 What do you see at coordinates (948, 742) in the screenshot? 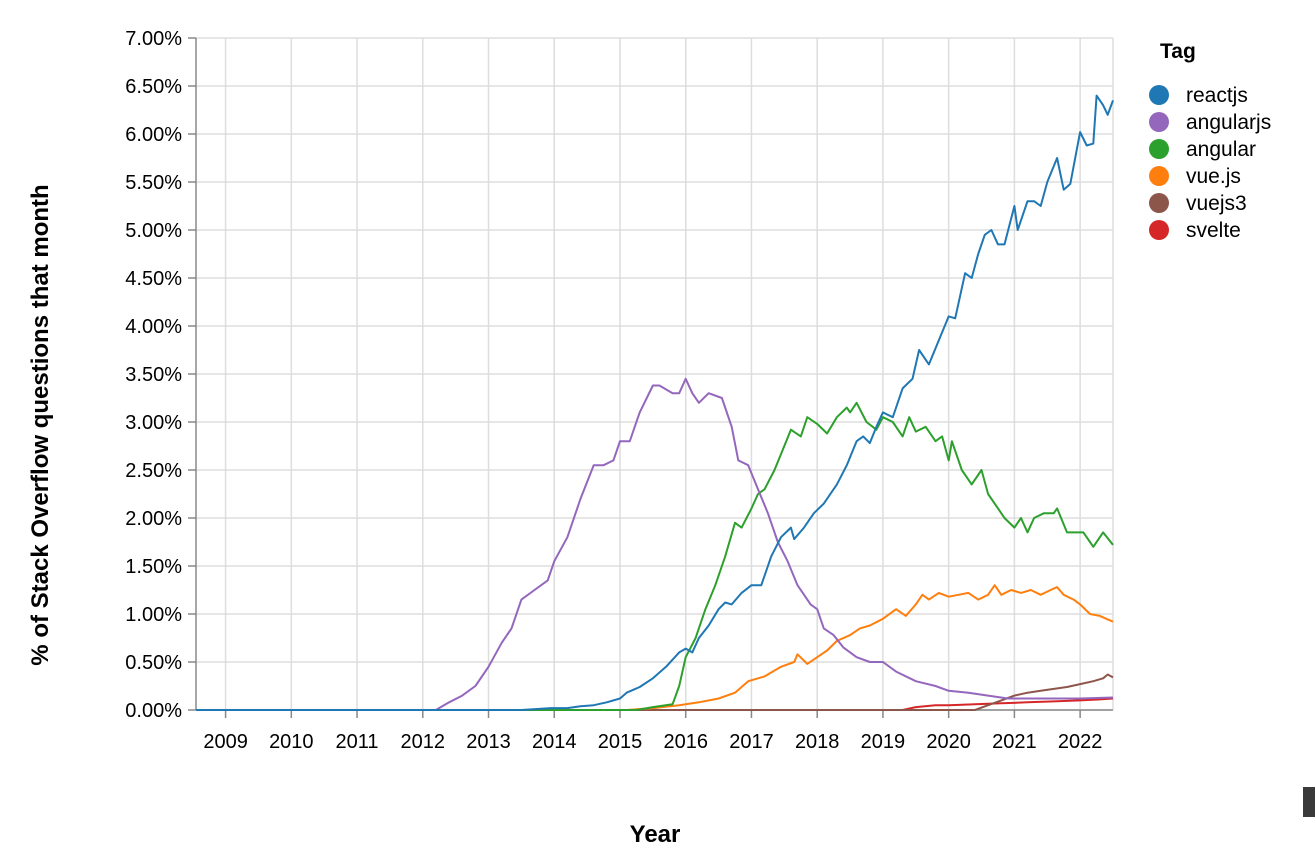
I see `x-tick-label: 2020` at bounding box center [948, 742].